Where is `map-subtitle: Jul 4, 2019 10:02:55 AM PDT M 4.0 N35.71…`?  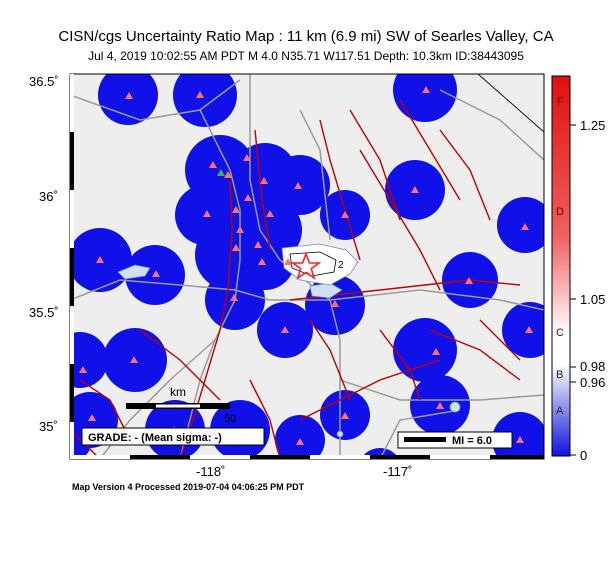
map-subtitle: Jul 4, 2019 10:02:55 AM PDT M 4.0 N35.71… is located at coordinates (306, 56).